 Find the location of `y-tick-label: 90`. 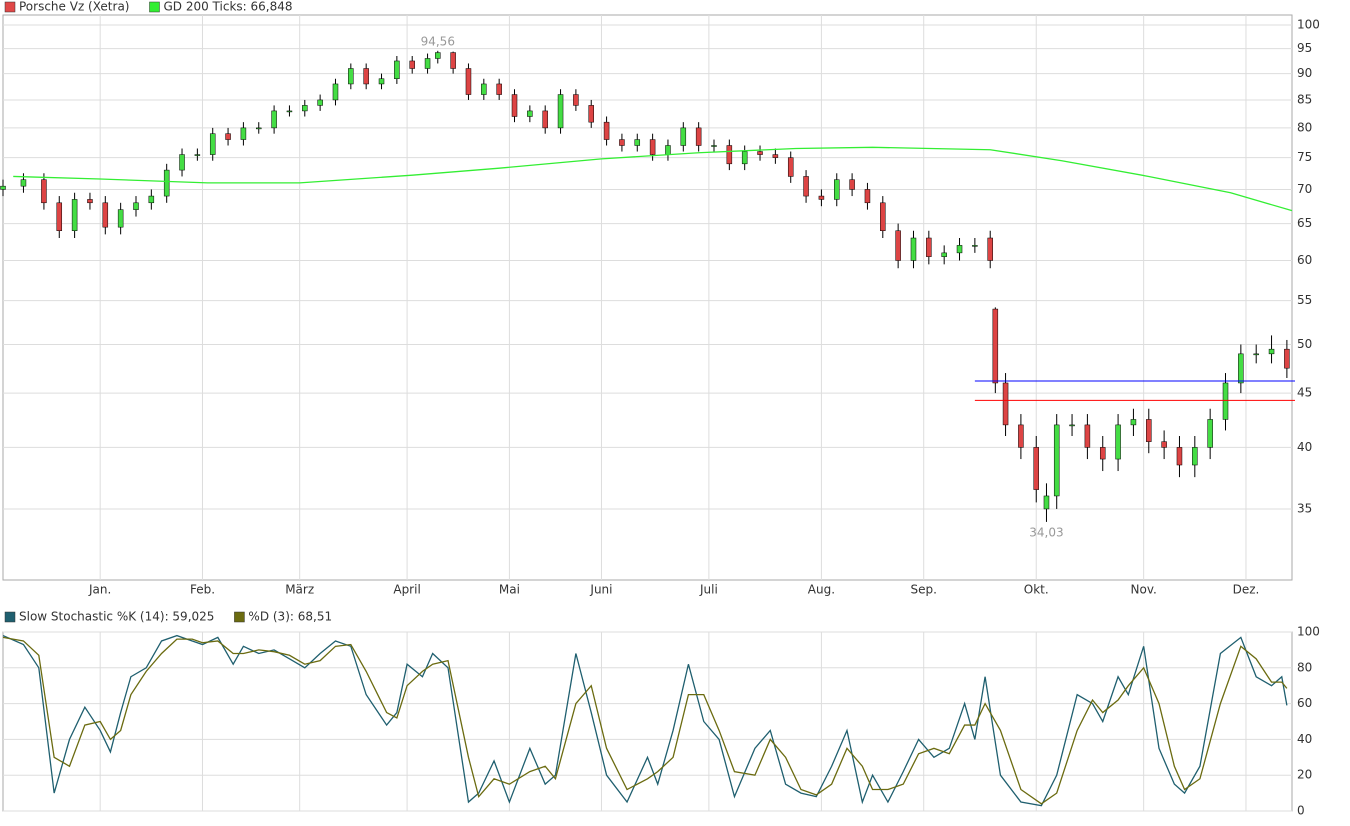

y-tick-label: 90 is located at coordinates (1304, 73).